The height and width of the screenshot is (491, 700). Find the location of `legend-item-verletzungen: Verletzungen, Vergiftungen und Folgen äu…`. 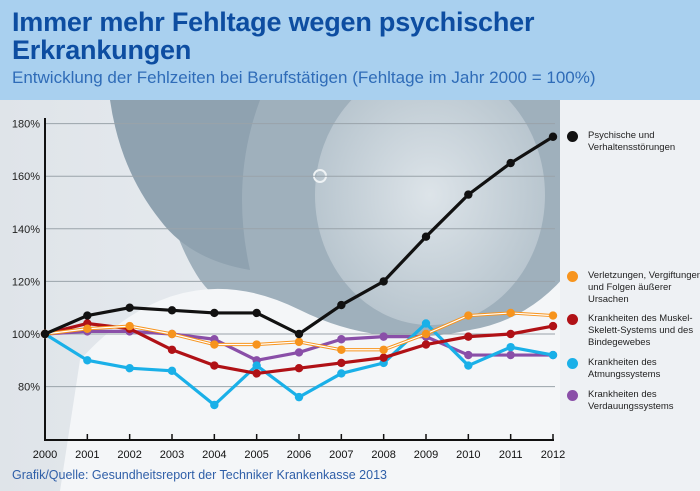

legend-item-verletzungen: Verletzungen, Vergiftungen und Folgen äu… is located at coordinates (633, 288).